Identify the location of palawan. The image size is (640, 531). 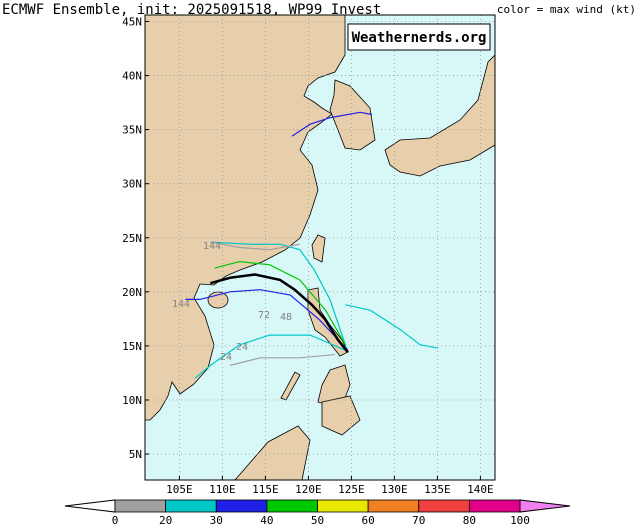
(290, 386).